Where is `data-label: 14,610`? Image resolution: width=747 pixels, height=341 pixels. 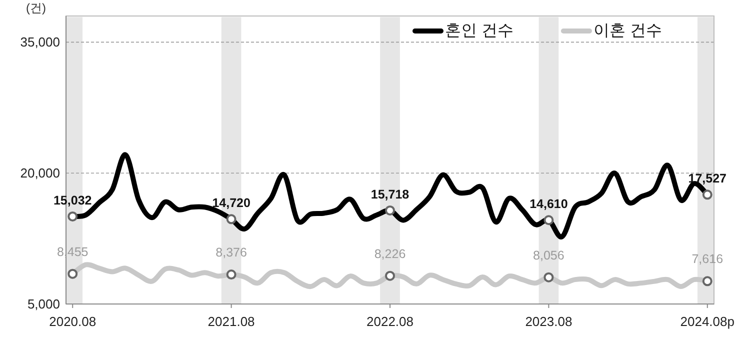
data-label: 14,610 is located at coordinates (549, 204).